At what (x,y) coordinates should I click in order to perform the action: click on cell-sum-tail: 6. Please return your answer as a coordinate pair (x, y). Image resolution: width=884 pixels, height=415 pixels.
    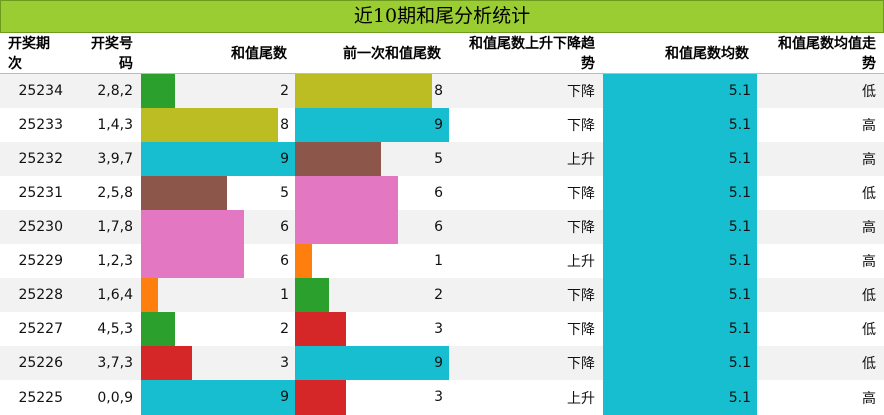
    Looking at the image, I should click on (218, 227).